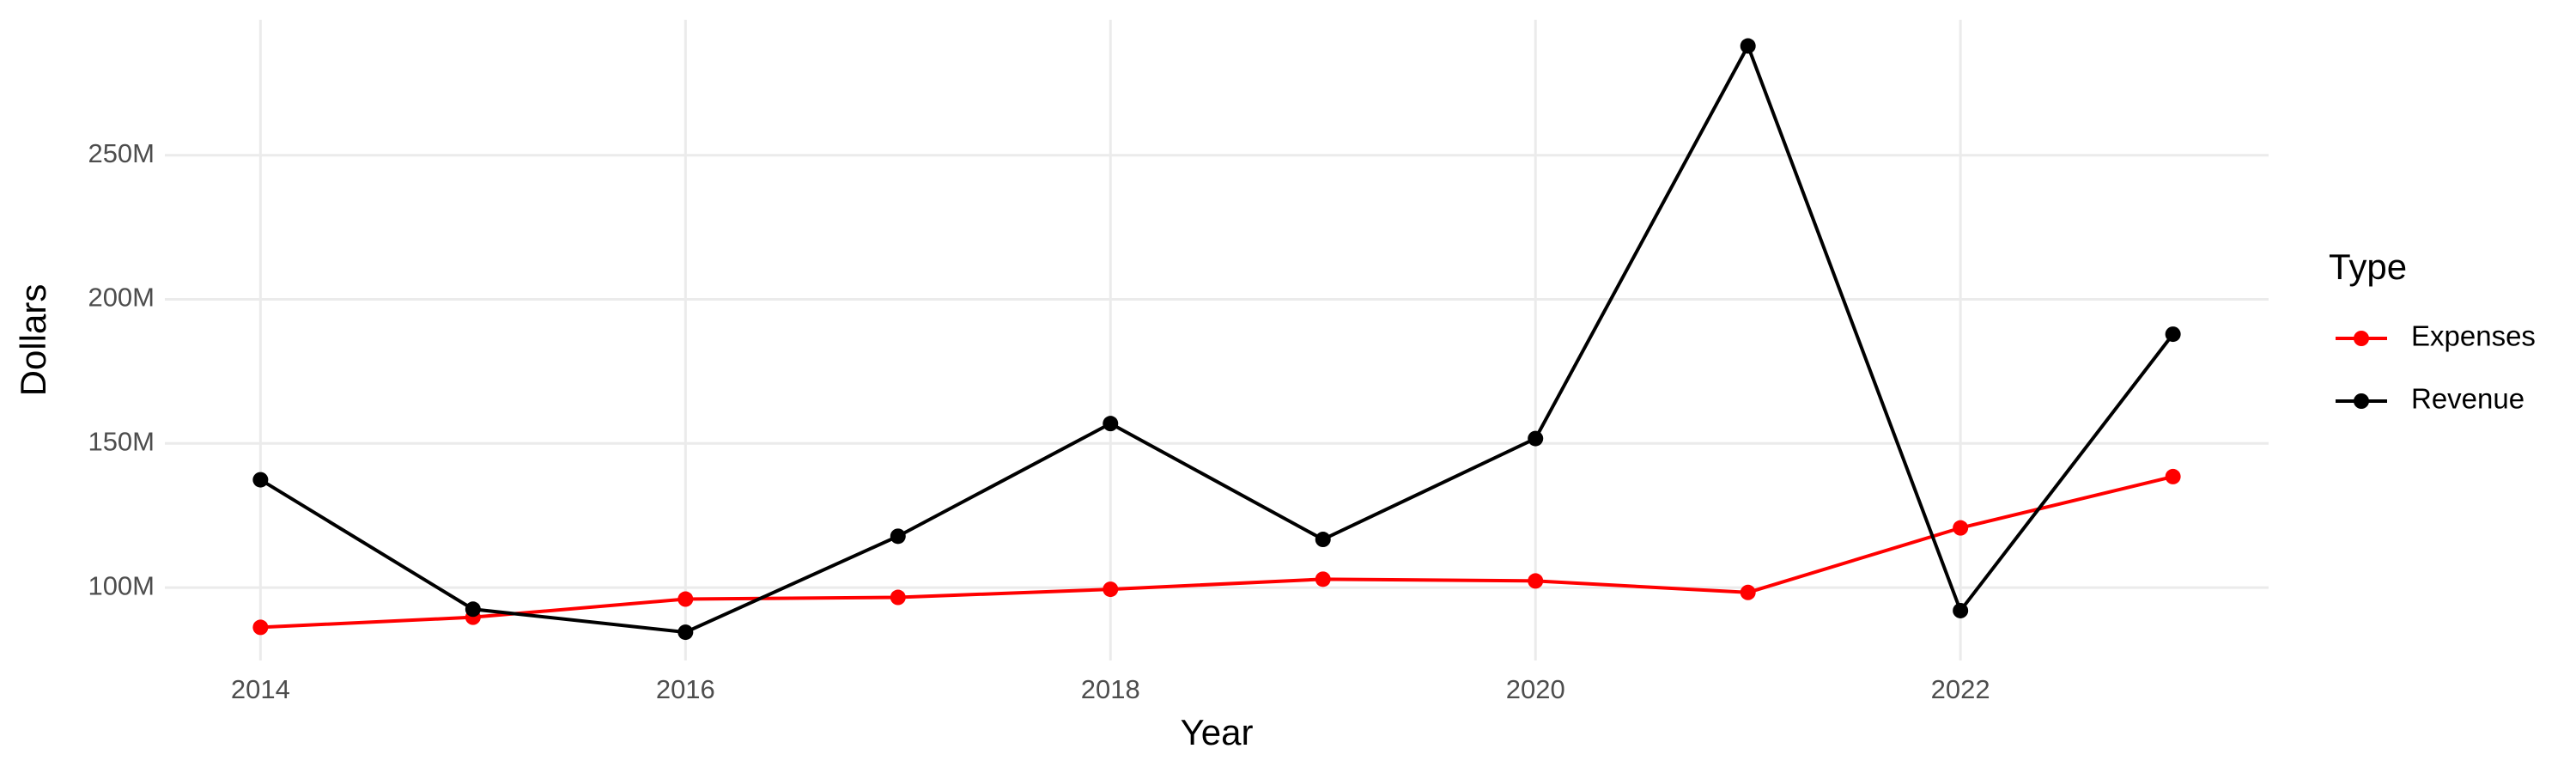 The height and width of the screenshot is (773, 2576). Describe the element at coordinates (122, 153) in the screenshot. I see `y-tick-label: 250M` at that location.